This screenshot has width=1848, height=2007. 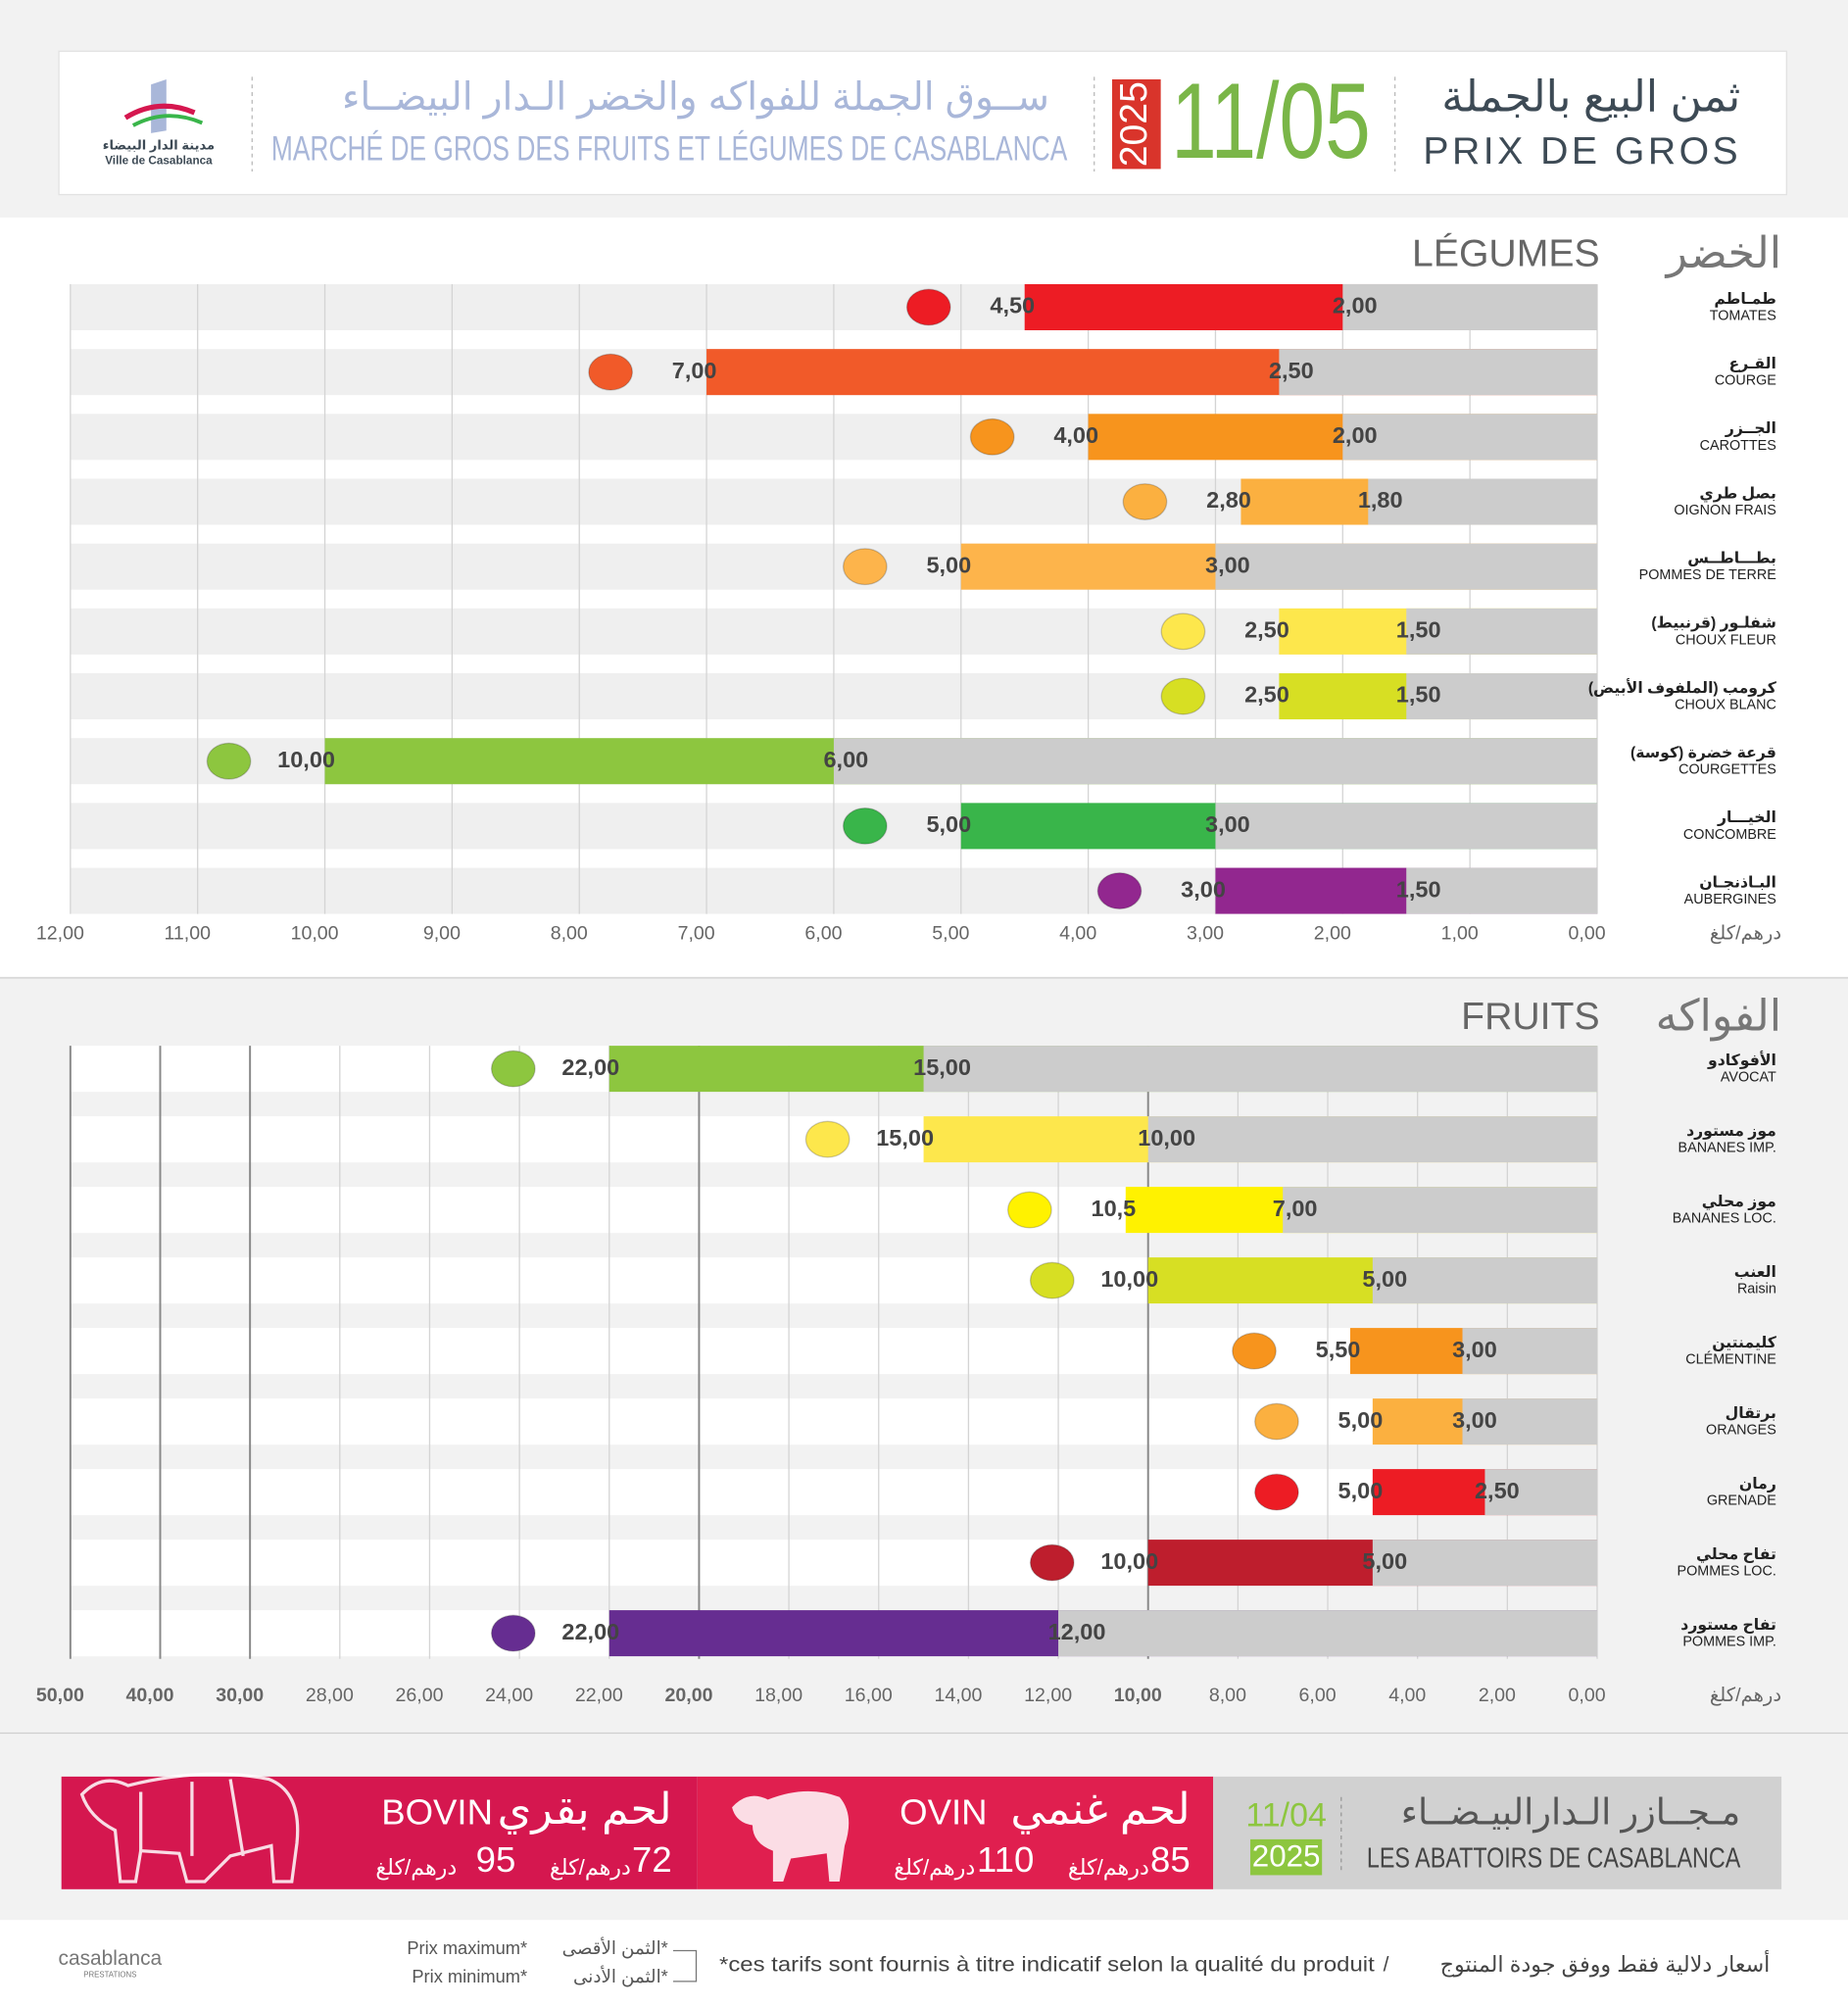 What do you see at coordinates (1719, 1016) in the screenshot?
I see `section-title-ar: الفواكه` at bounding box center [1719, 1016].